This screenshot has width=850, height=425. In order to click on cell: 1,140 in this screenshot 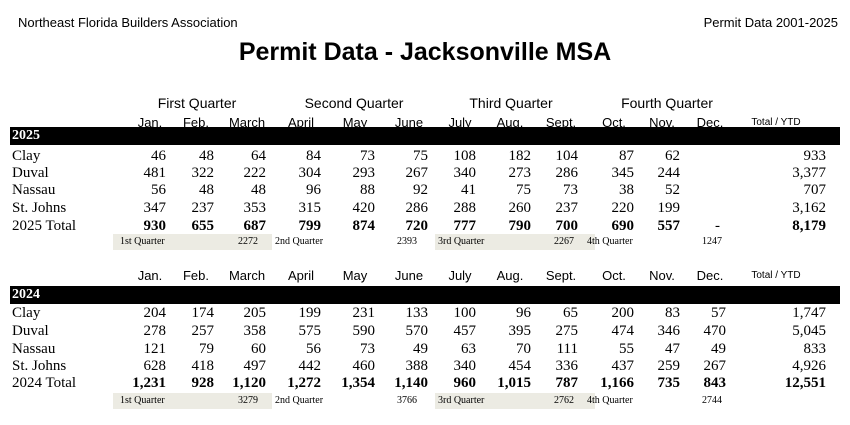, I will do `click(411, 383)`.